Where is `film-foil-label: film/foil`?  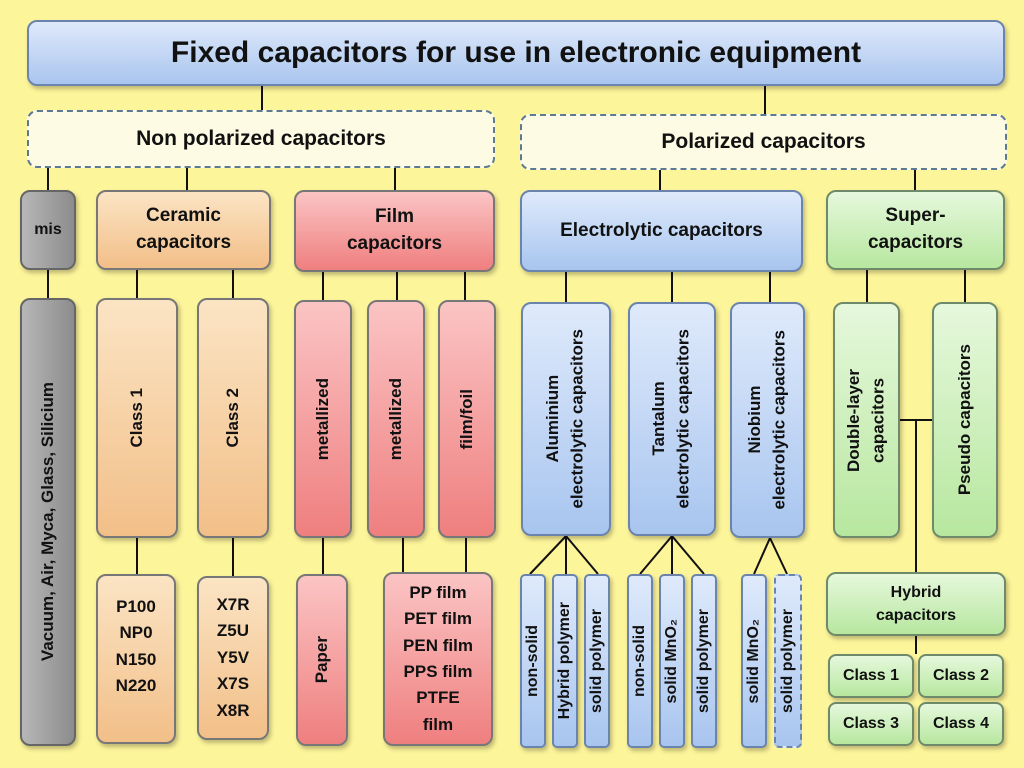
film-foil-label: film/foil is located at coordinates (466, 419).